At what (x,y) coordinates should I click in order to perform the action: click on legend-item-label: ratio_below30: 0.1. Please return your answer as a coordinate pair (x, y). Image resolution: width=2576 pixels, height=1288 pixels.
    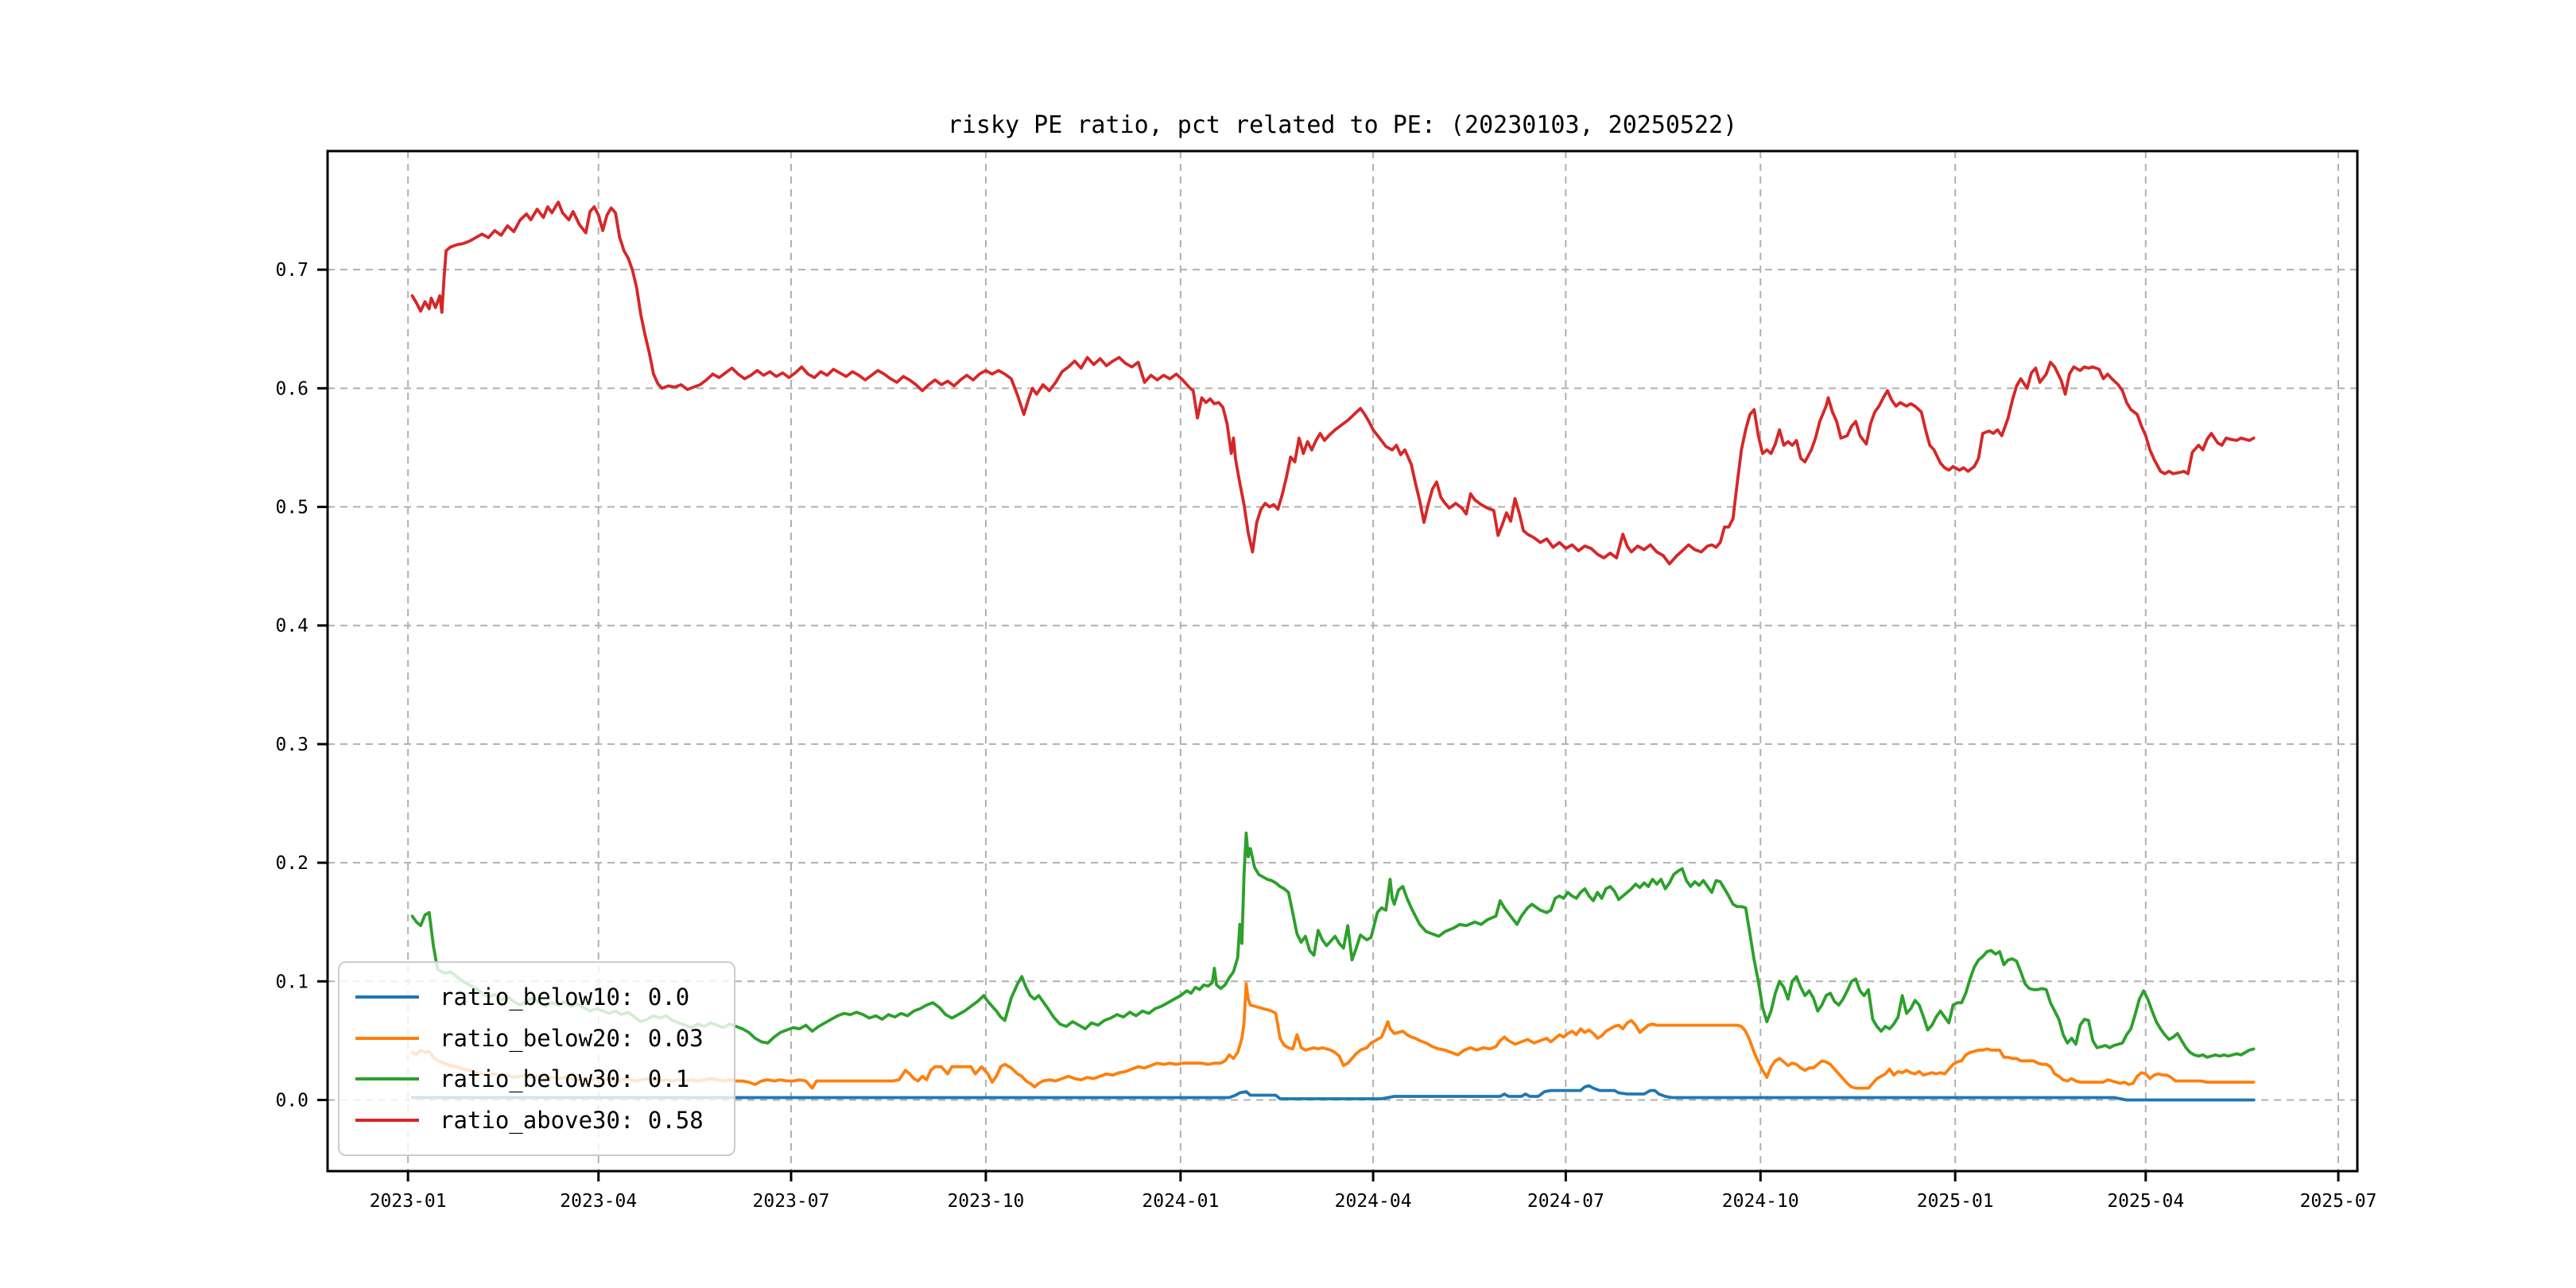
    Looking at the image, I should click on (565, 1079).